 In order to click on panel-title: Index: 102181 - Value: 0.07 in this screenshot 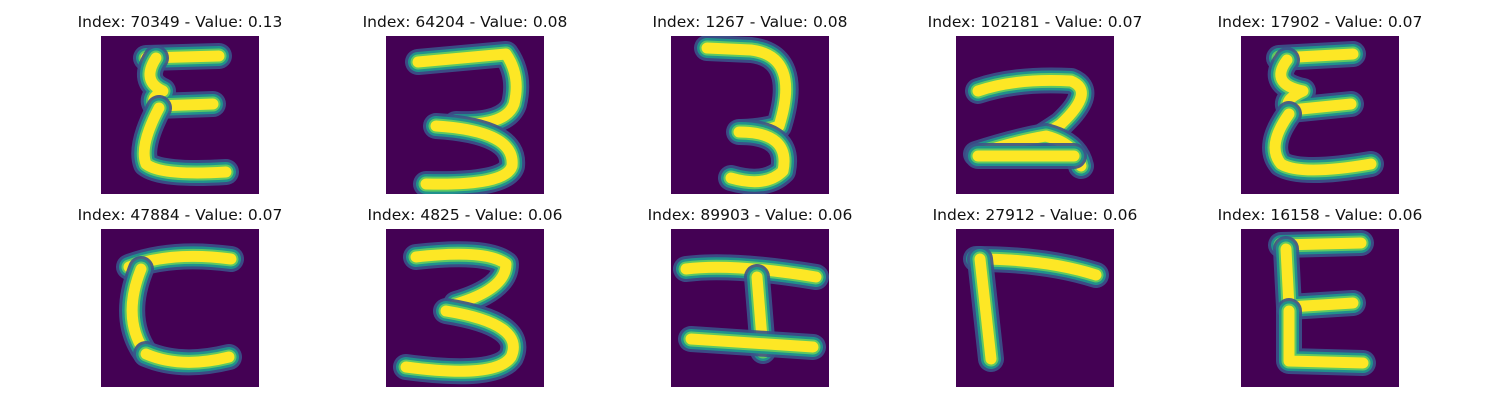, I will do `click(1035, 22)`.